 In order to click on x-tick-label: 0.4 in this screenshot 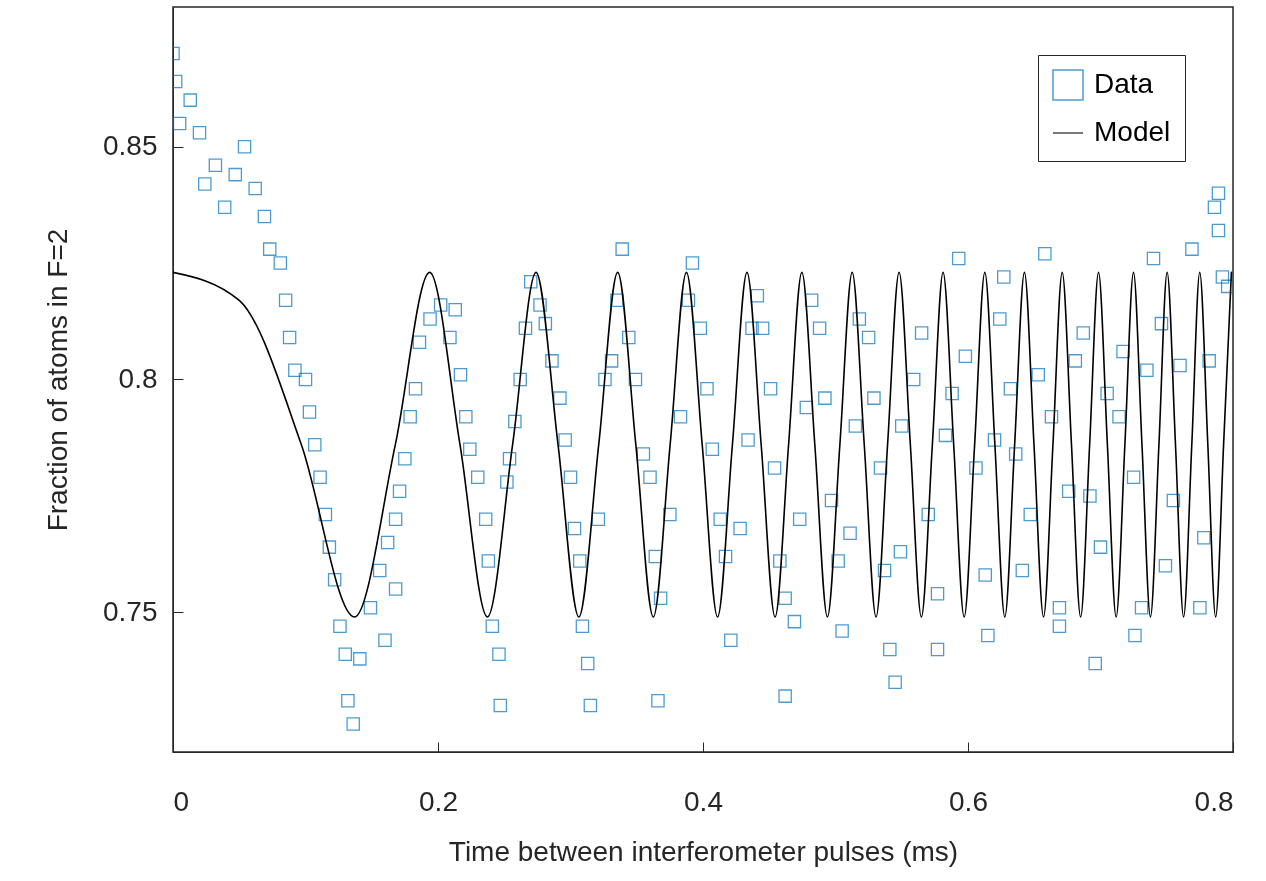, I will do `click(703, 801)`.